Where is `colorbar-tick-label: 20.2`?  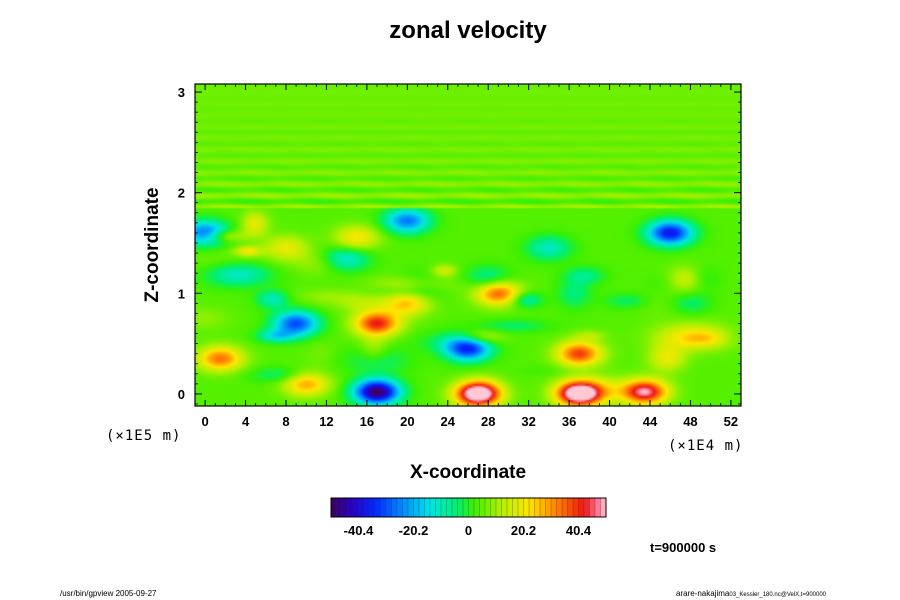 colorbar-tick-label: 20.2 is located at coordinates (523, 530).